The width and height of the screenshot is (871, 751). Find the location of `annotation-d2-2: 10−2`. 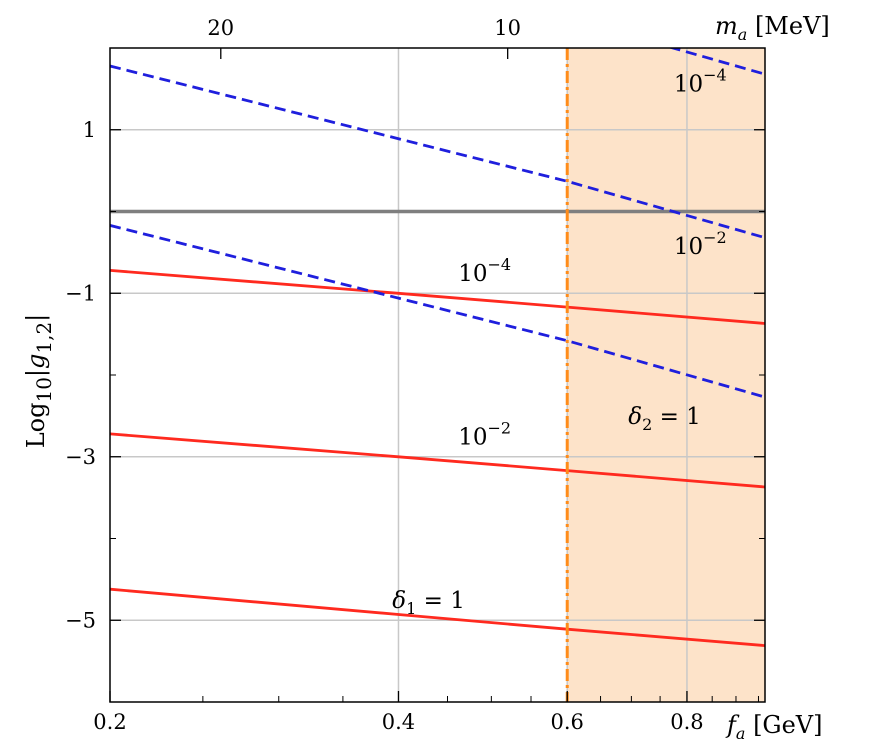

annotation-d2-2: 10−2 is located at coordinates (700, 244).